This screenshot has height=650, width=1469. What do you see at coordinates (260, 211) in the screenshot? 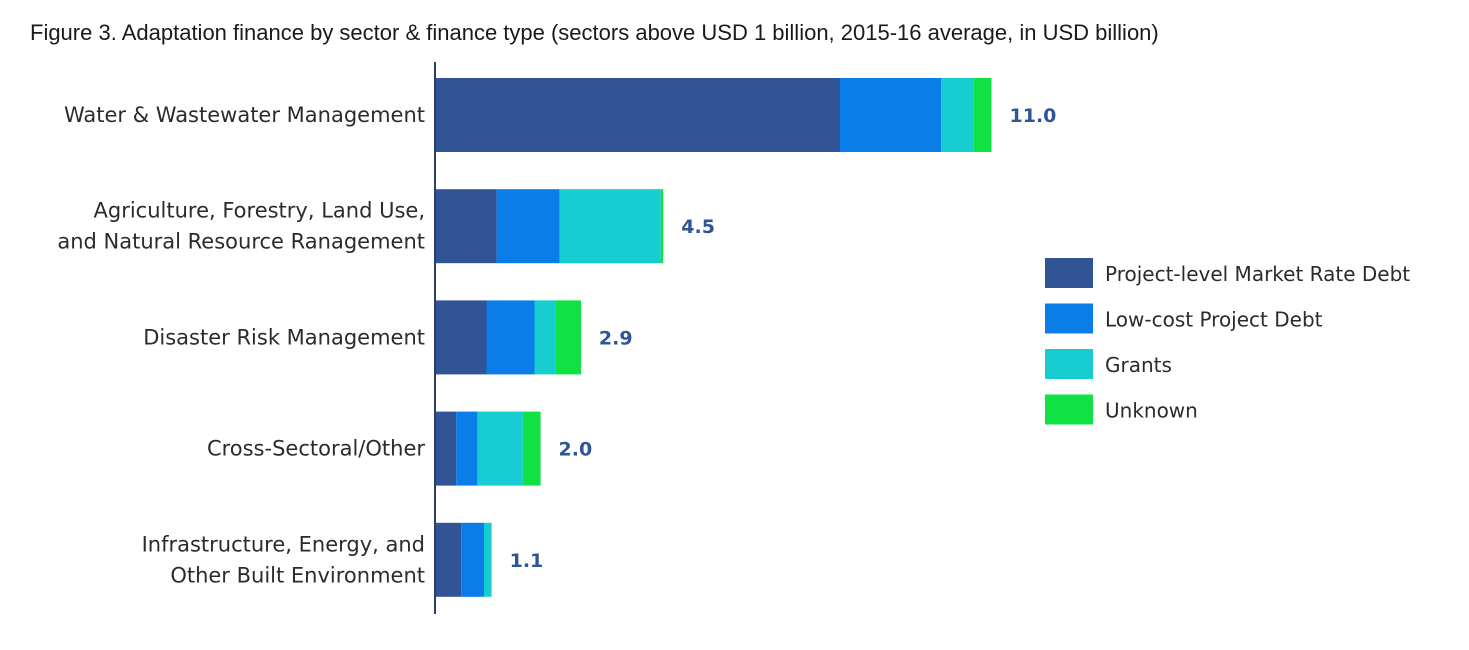
I see `category-label: Agriculture, Forestry, Land Use,` at bounding box center [260, 211].